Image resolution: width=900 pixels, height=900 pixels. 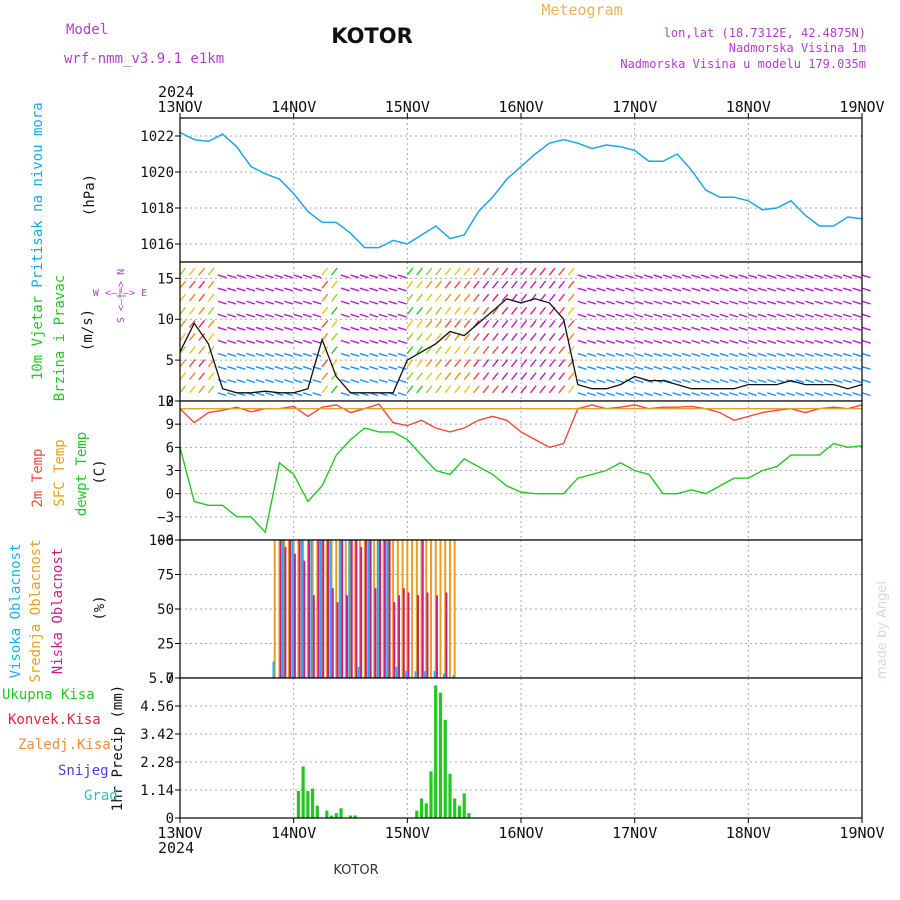 What do you see at coordinates (157, 763) in the screenshot?
I see `y-tick-label: 2.28` at bounding box center [157, 763].